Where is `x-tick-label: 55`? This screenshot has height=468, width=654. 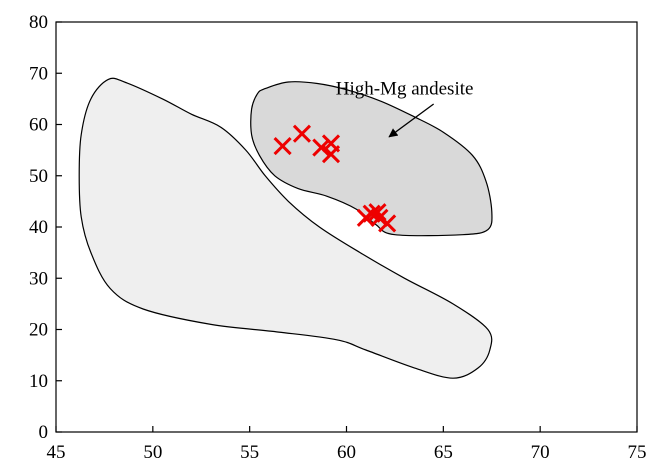
x-tick-label: 55 is located at coordinates (249, 452).